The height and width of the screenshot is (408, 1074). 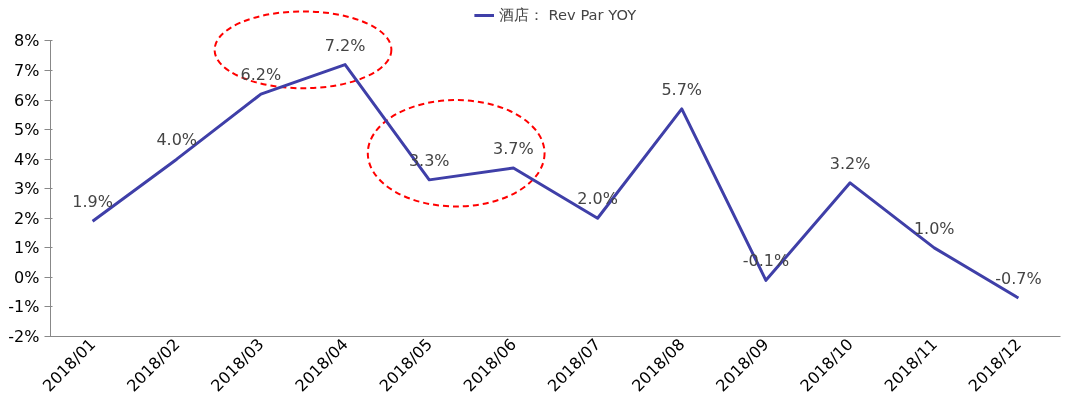 What do you see at coordinates (567, 15) in the screenshot?
I see `legend-label: 酒店： Rev Par YOY` at bounding box center [567, 15].